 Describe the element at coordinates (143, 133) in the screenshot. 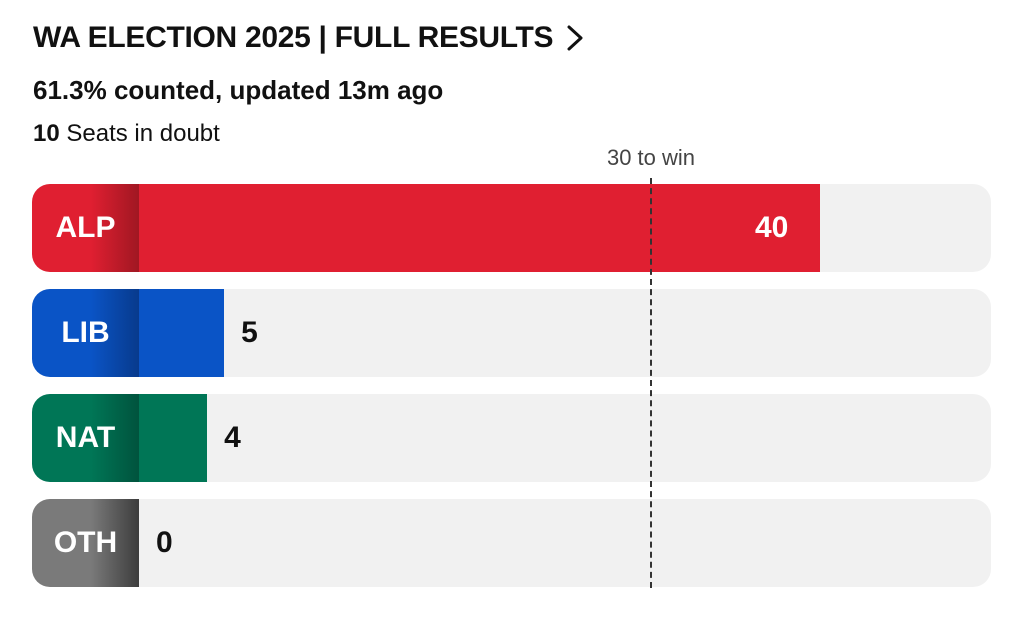

I see `seats-in-doubt-label: Seats in doubt` at that location.